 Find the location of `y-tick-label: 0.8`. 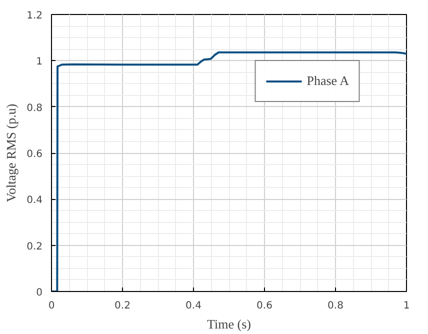

y-tick-label: 0.8 is located at coordinates (34, 108).